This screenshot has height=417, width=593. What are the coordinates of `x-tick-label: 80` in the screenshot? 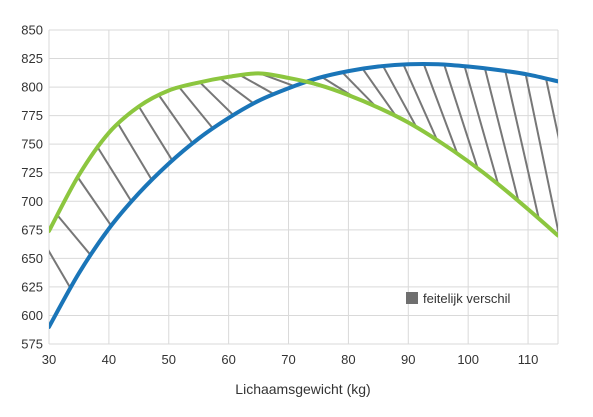 It's located at (348, 359).